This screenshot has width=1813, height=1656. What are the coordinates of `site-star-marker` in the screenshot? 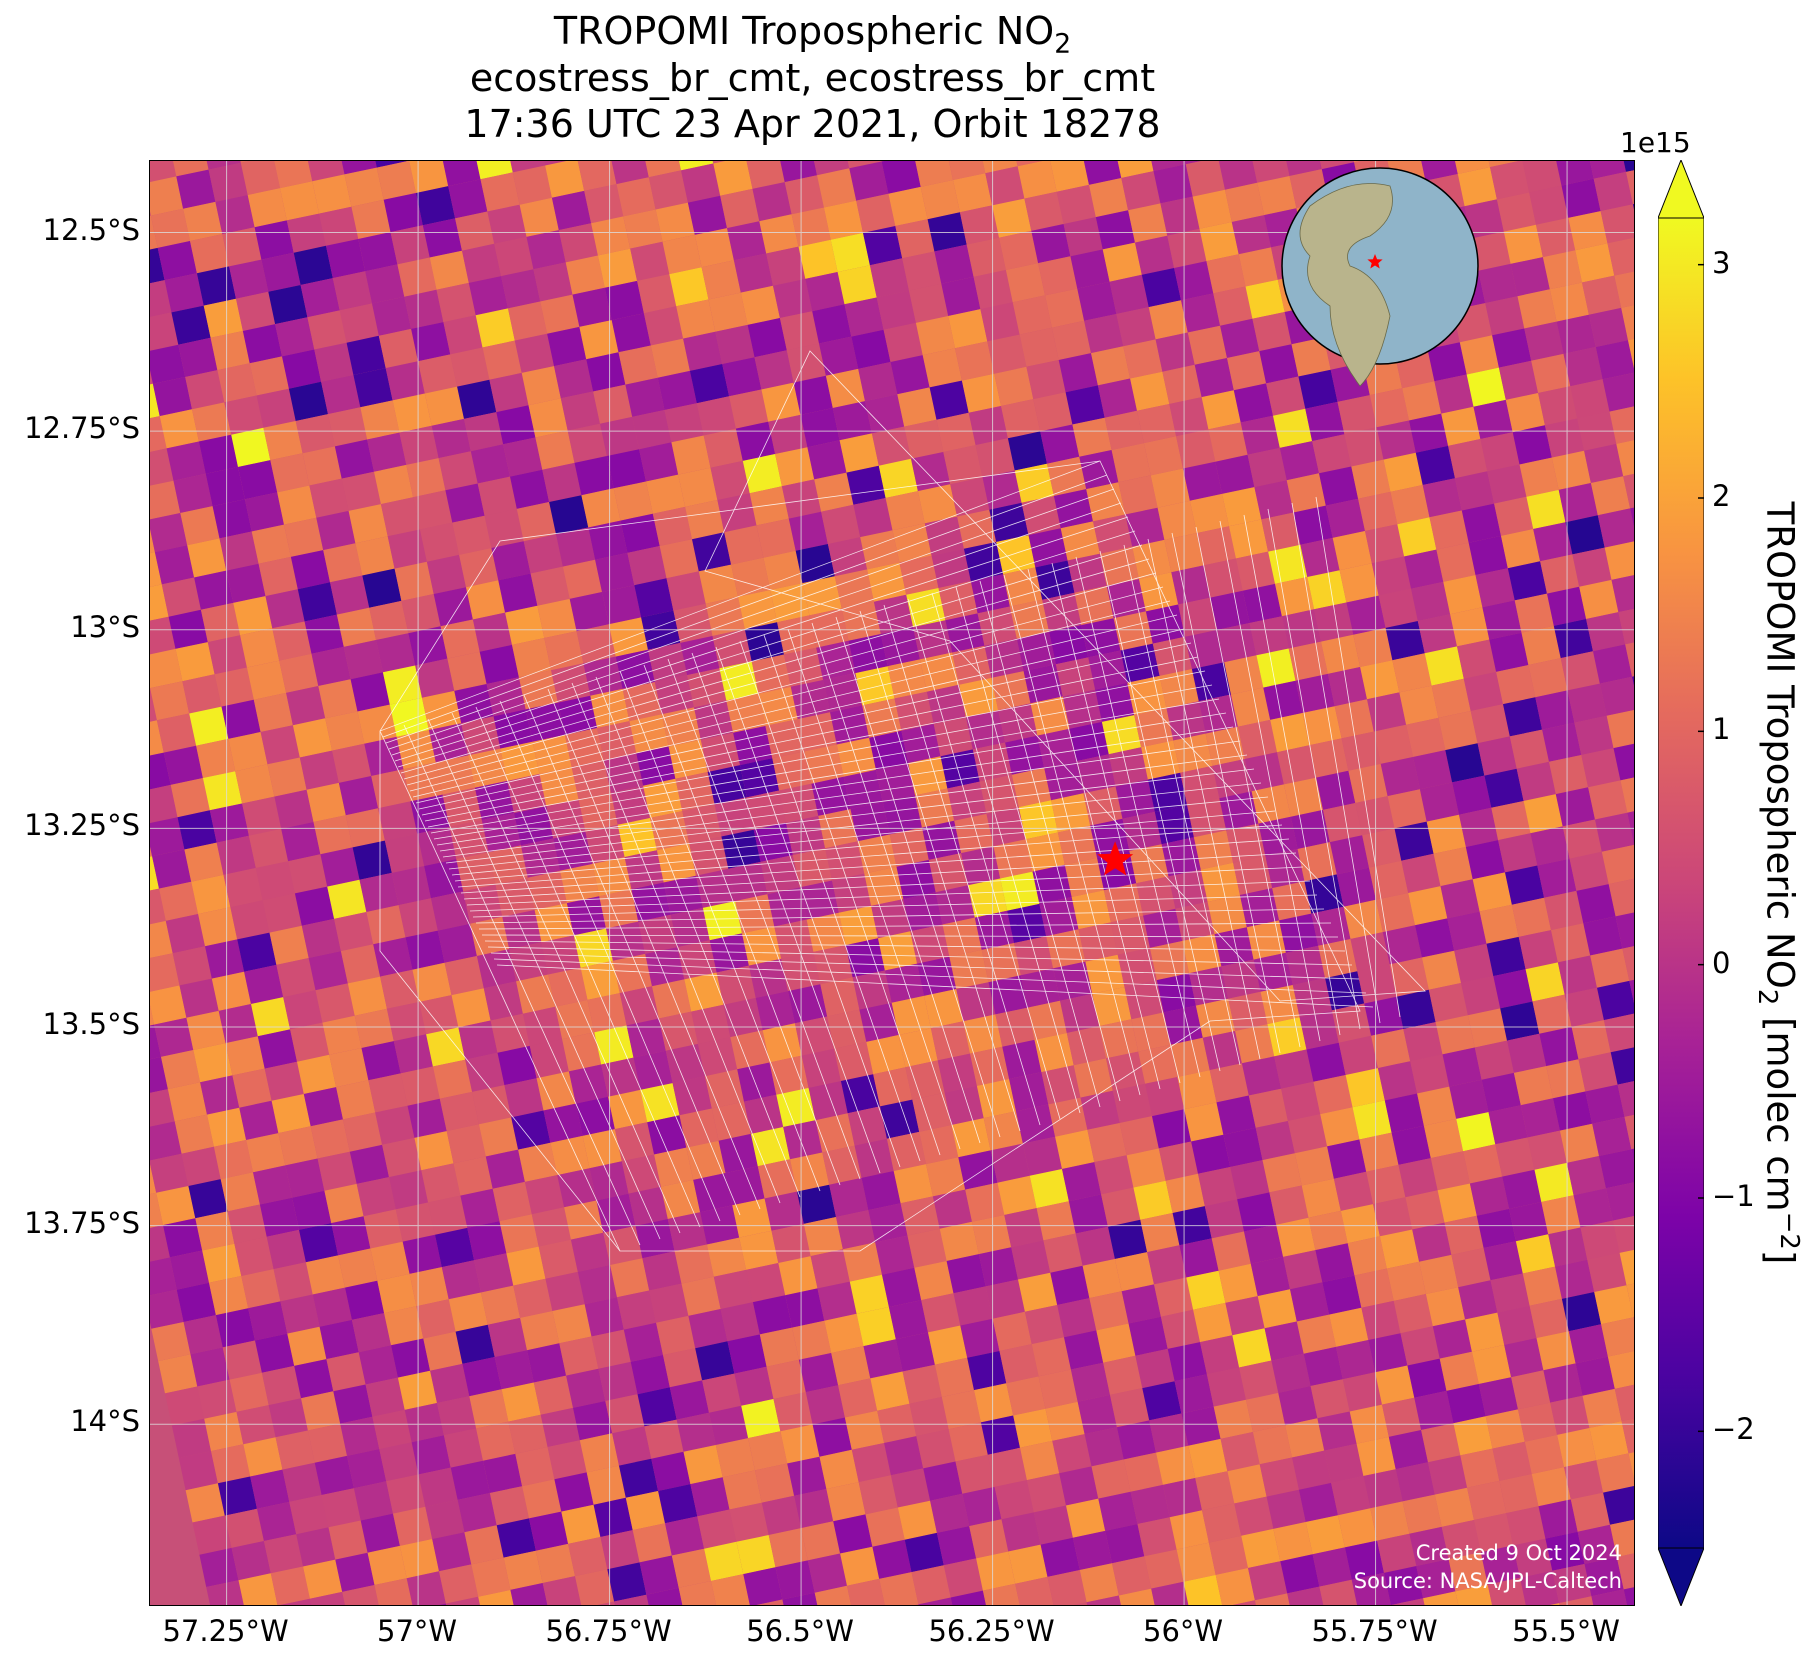 It's located at (1115, 858).